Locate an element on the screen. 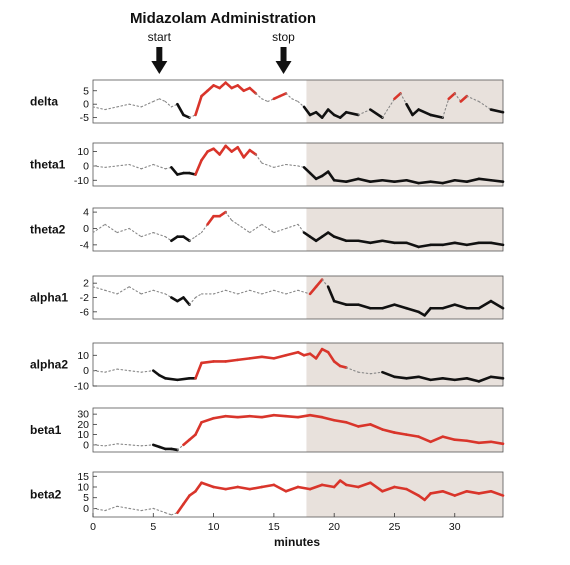 This screenshot has height=565, width=570. x-tick-label: 25 is located at coordinates (395, 527).